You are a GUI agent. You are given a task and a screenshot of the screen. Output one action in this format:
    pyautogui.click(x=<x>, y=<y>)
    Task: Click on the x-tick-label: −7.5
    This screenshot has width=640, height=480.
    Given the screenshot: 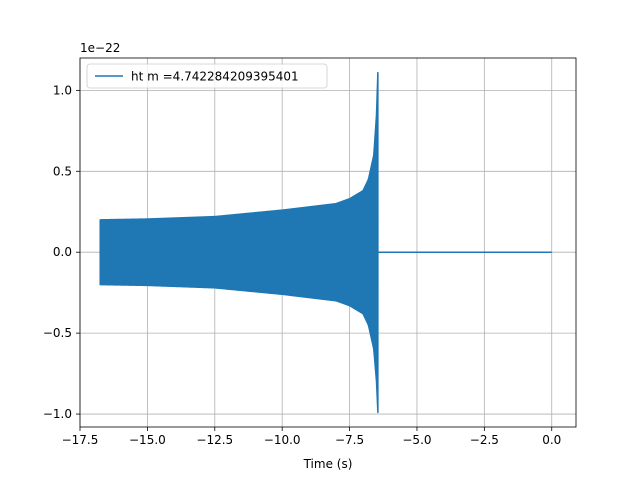 What is the action you would take?
    pyautogui.click(x=349, y=440)
    